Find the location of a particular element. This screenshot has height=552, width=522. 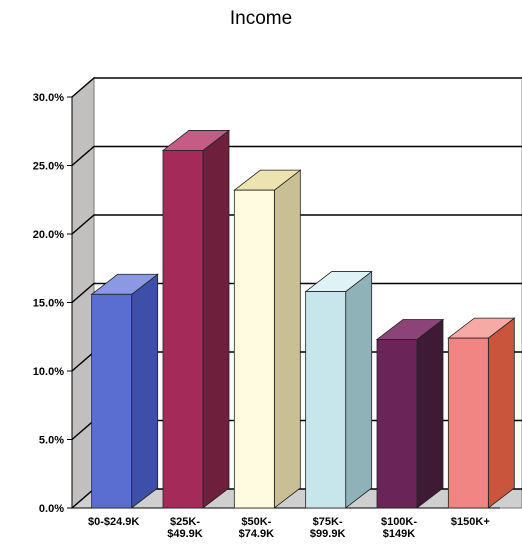

y-tick-label: 30.0% is located at coordinates (48, 98).